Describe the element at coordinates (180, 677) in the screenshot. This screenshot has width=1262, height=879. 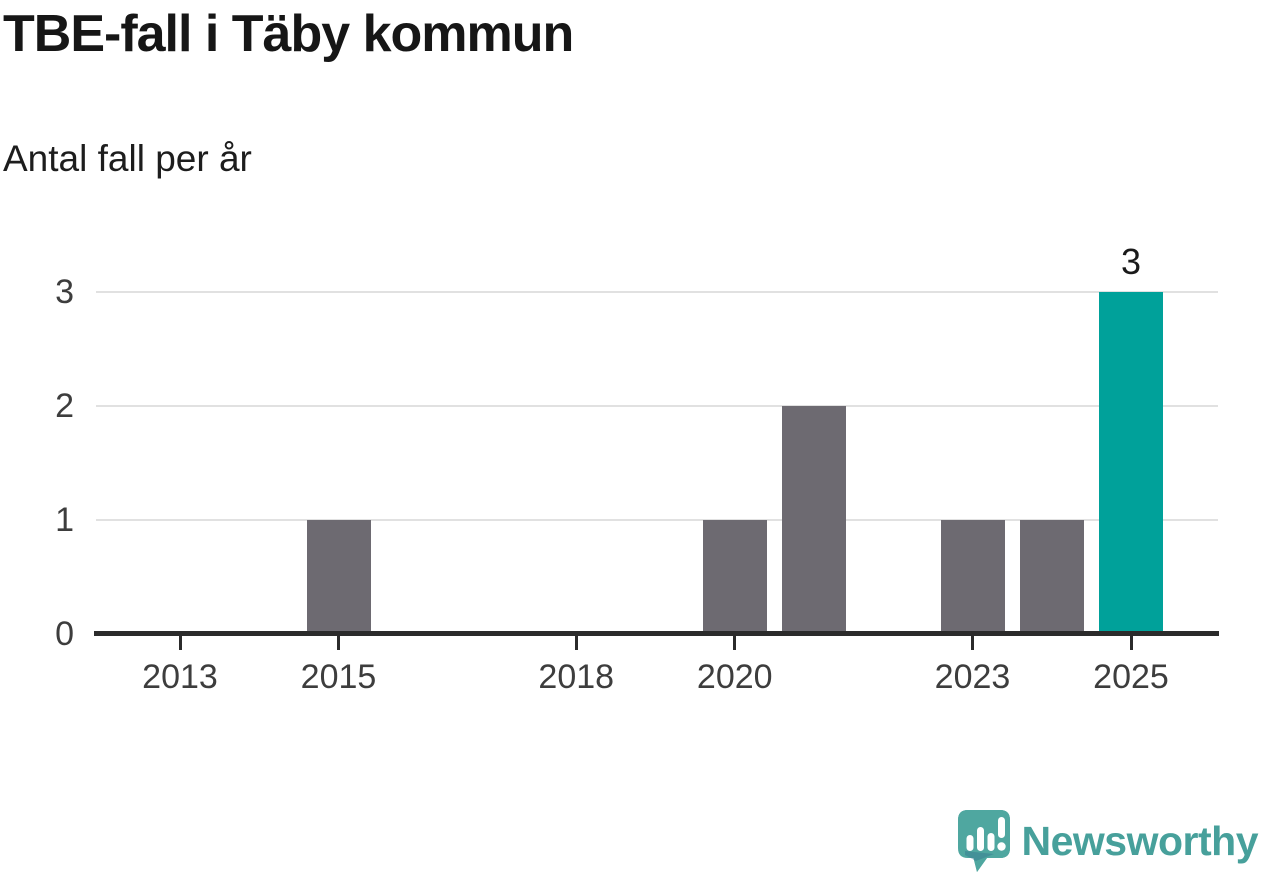
I see `x-axis-label-2013: 2013` at that location.